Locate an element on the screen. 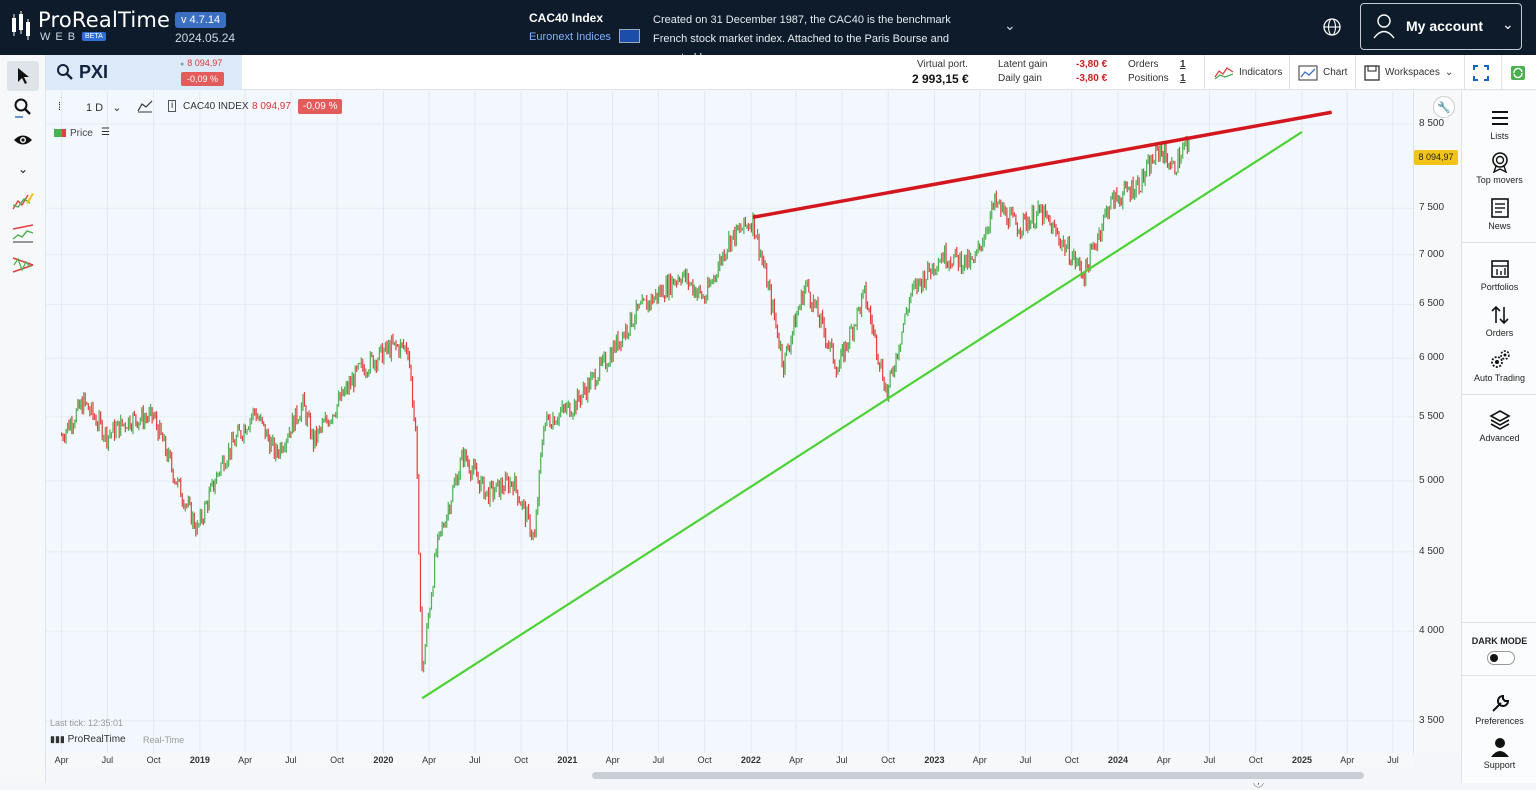  pattern-tool is located at coordinates (23, 265).